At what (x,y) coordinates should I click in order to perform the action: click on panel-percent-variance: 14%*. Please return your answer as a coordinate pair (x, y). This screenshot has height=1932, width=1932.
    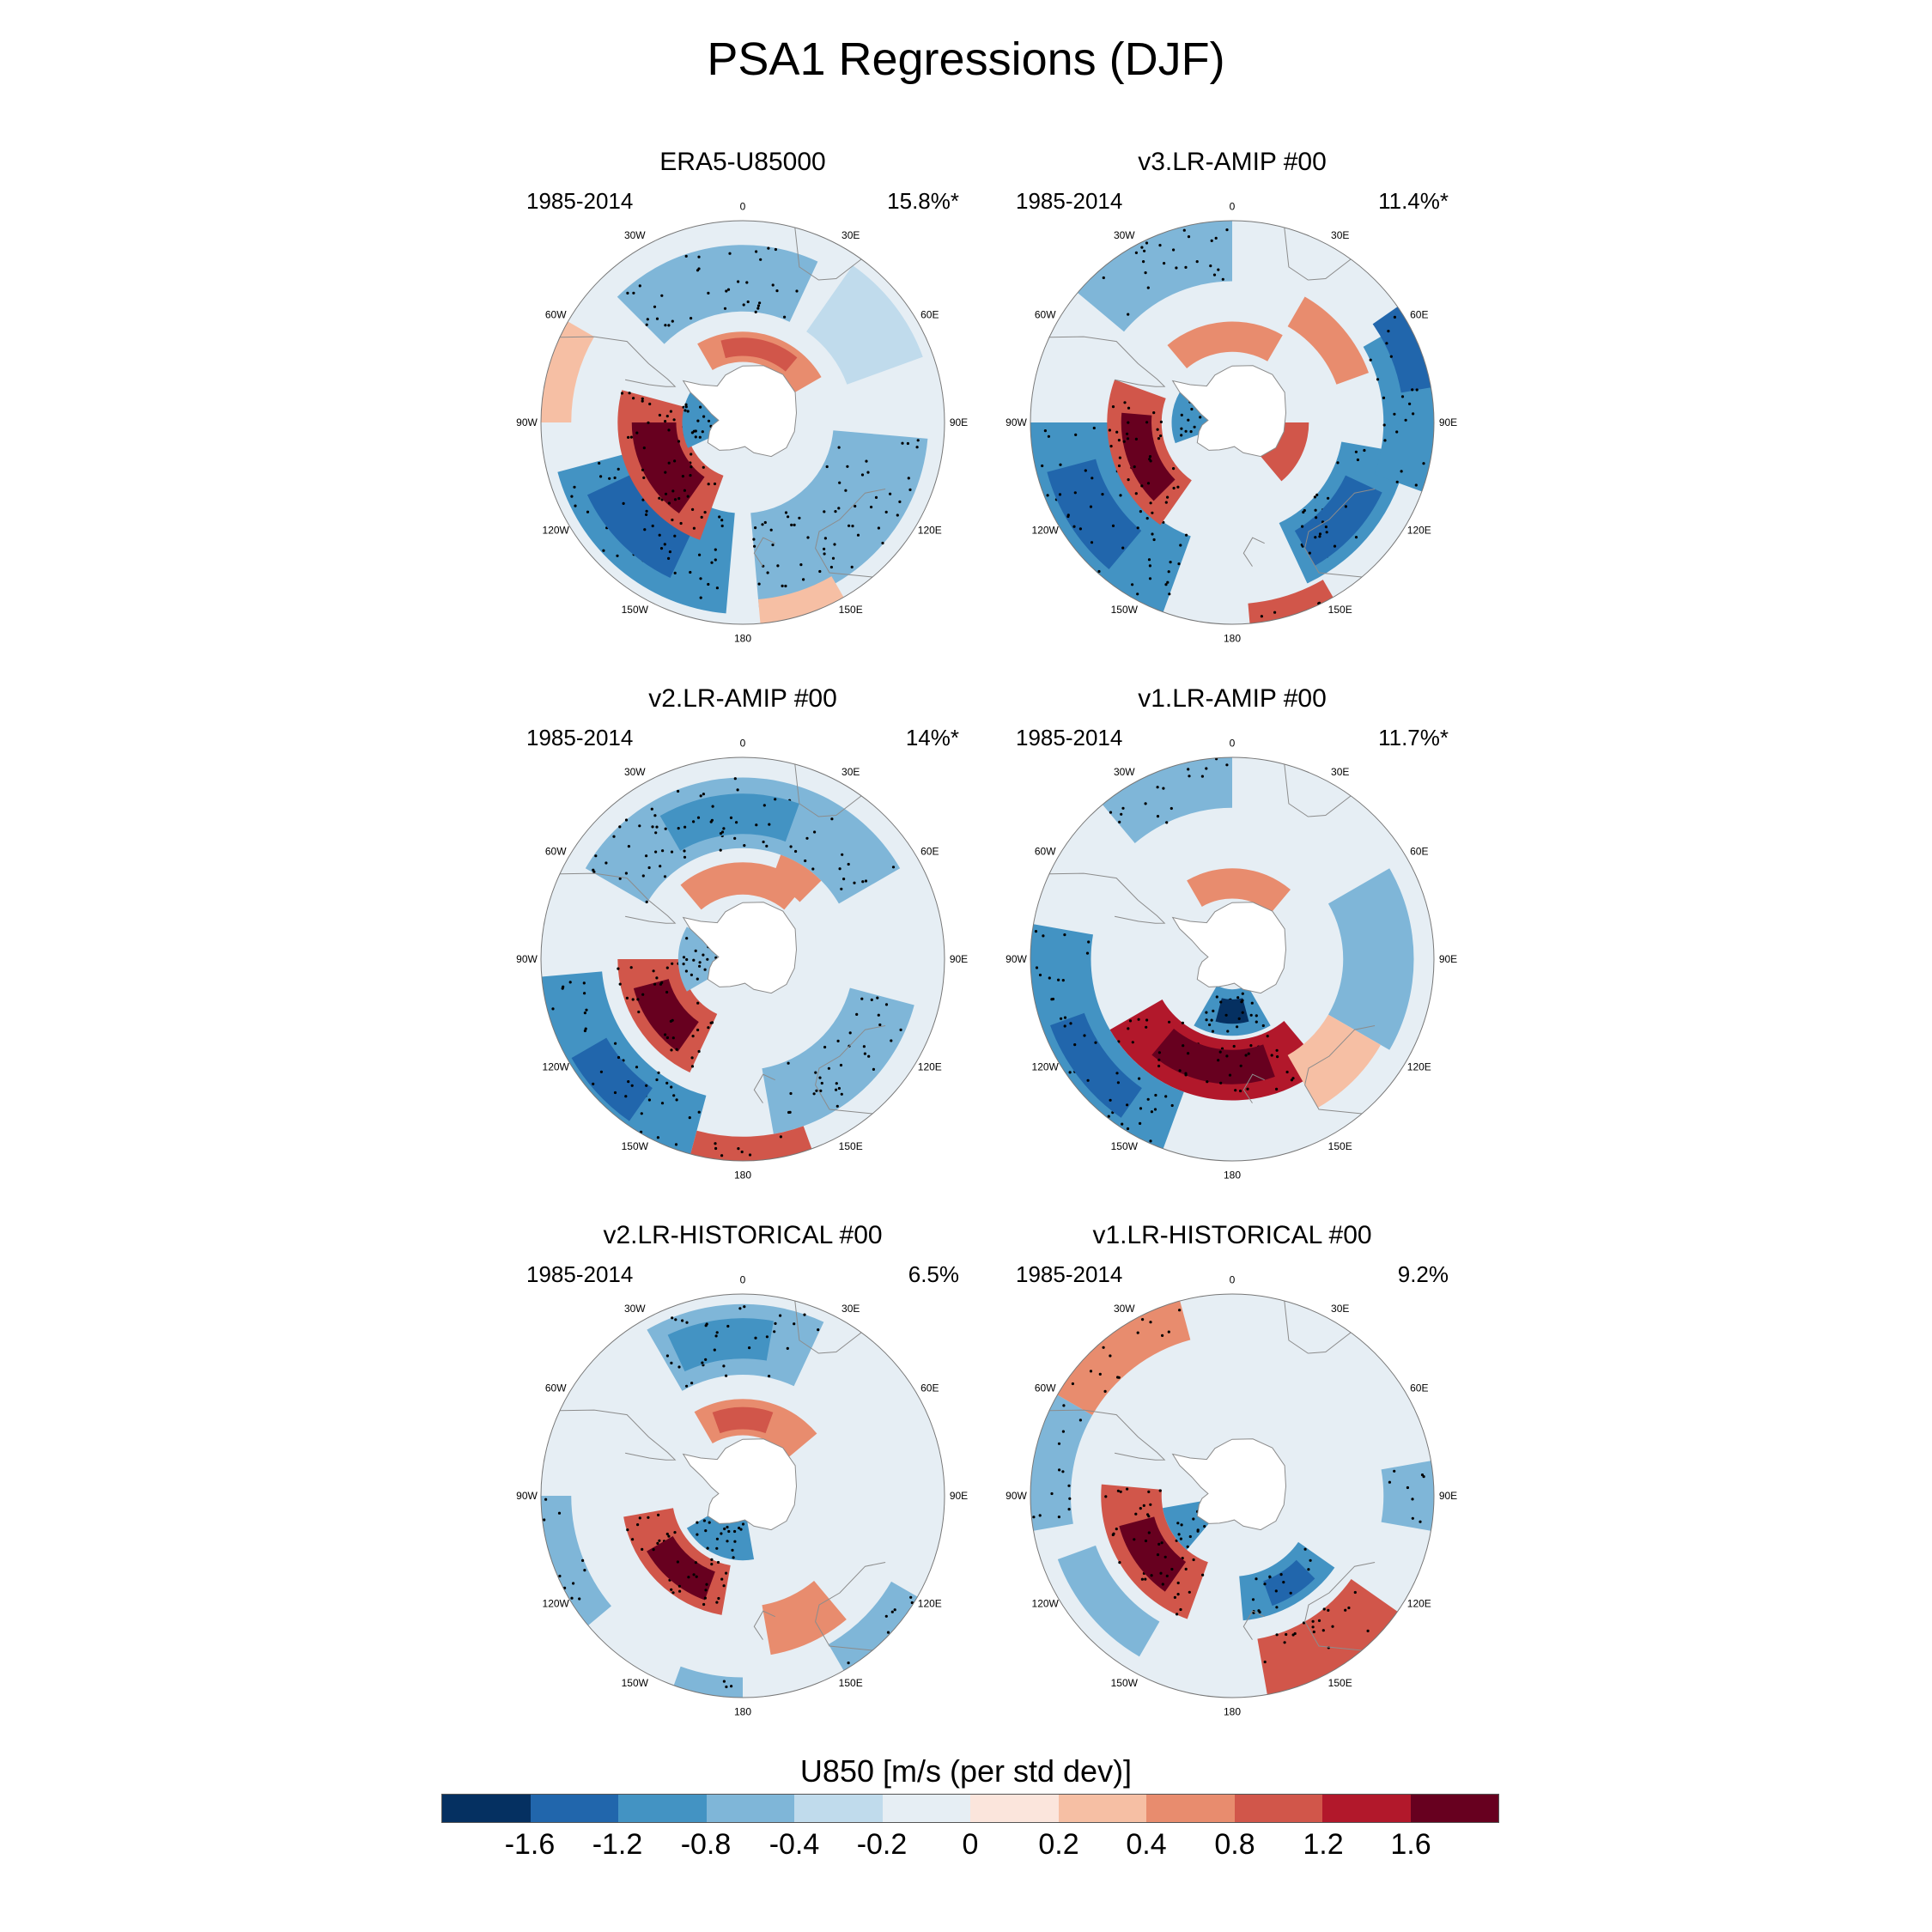
    Looking at the image, I should click on (932, 737).